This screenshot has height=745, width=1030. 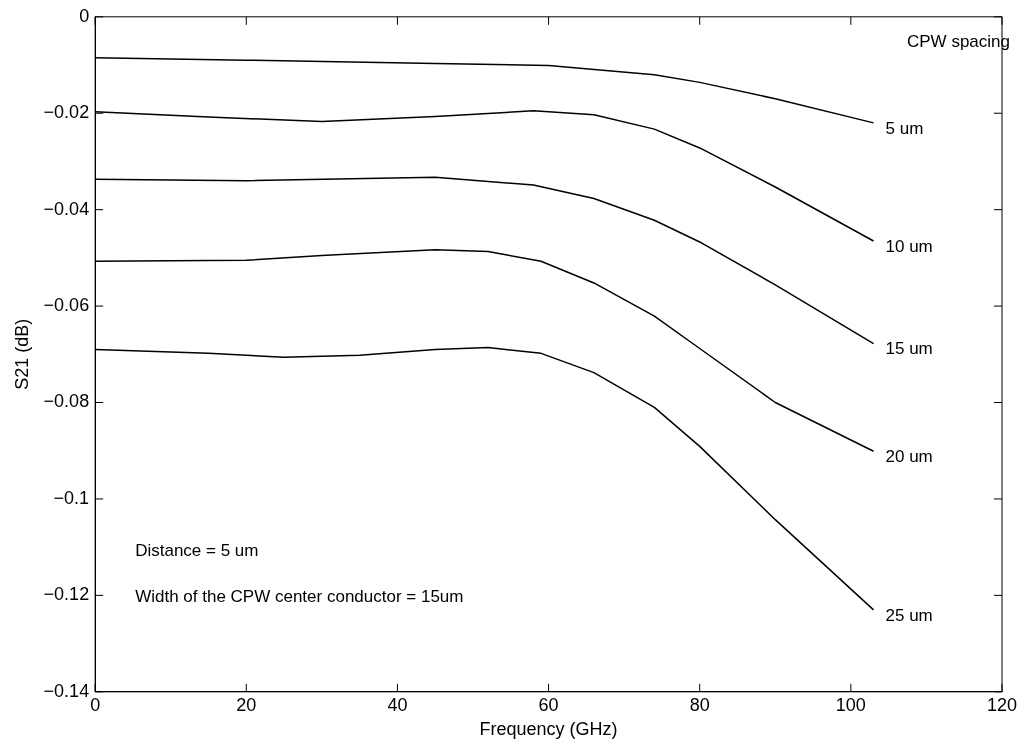 I want to click on x-tick-label: 60, so click(x=548, y=704).